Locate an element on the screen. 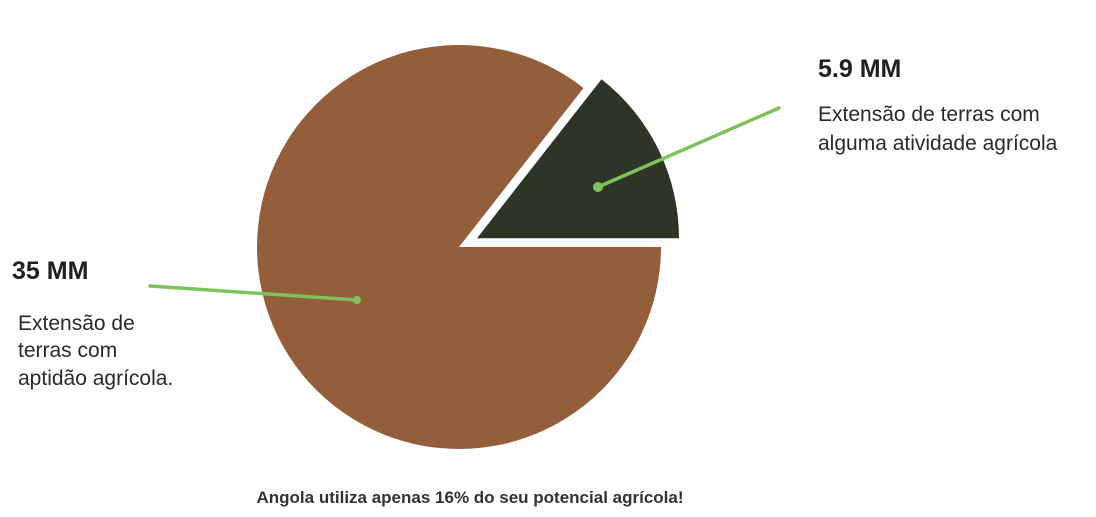 This screenshot has width=1096, height=517. value-label-atividade: 5.9 MM is located at coordinates (859, 69).